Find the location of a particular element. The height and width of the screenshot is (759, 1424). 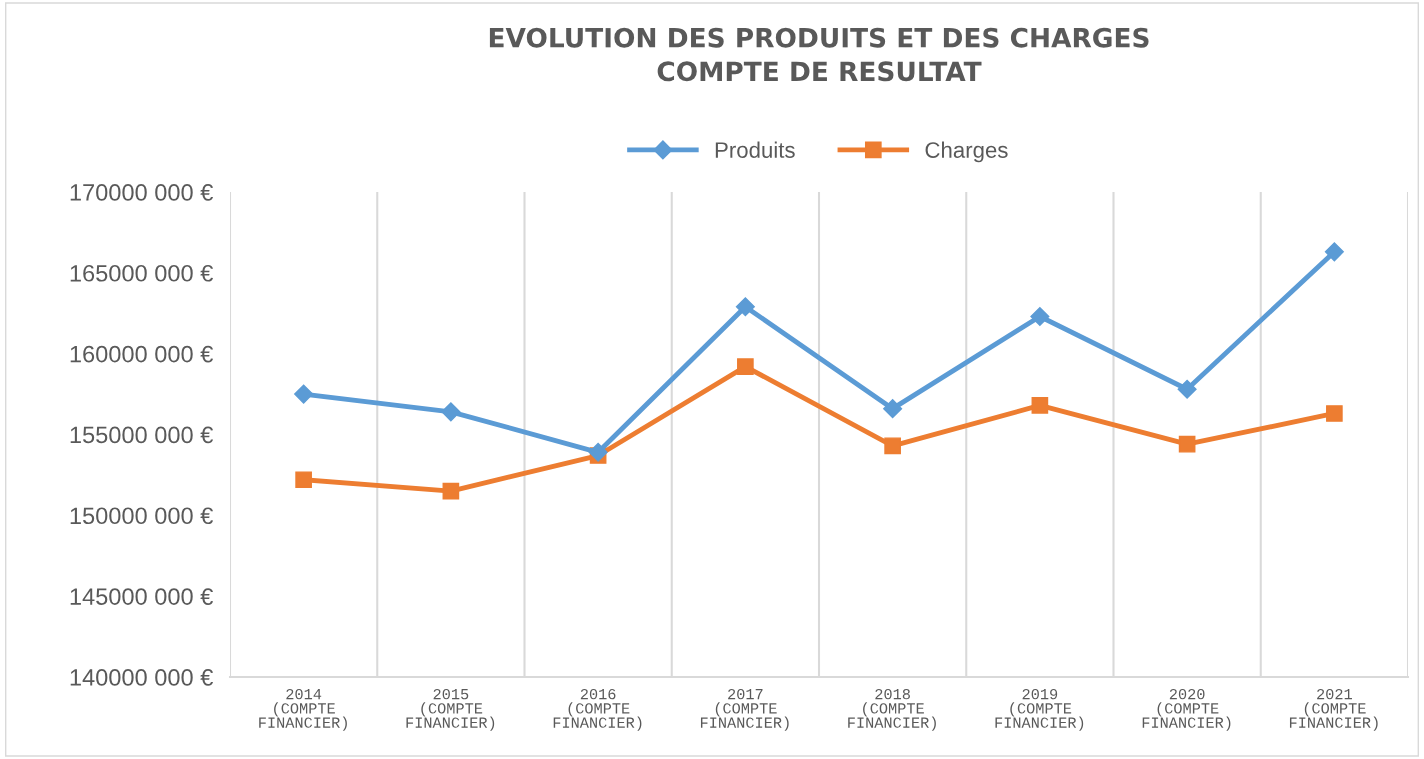

x-tick-label: 2020 (COMPTE FINANCIER) is located at coordinates (1186, 709).